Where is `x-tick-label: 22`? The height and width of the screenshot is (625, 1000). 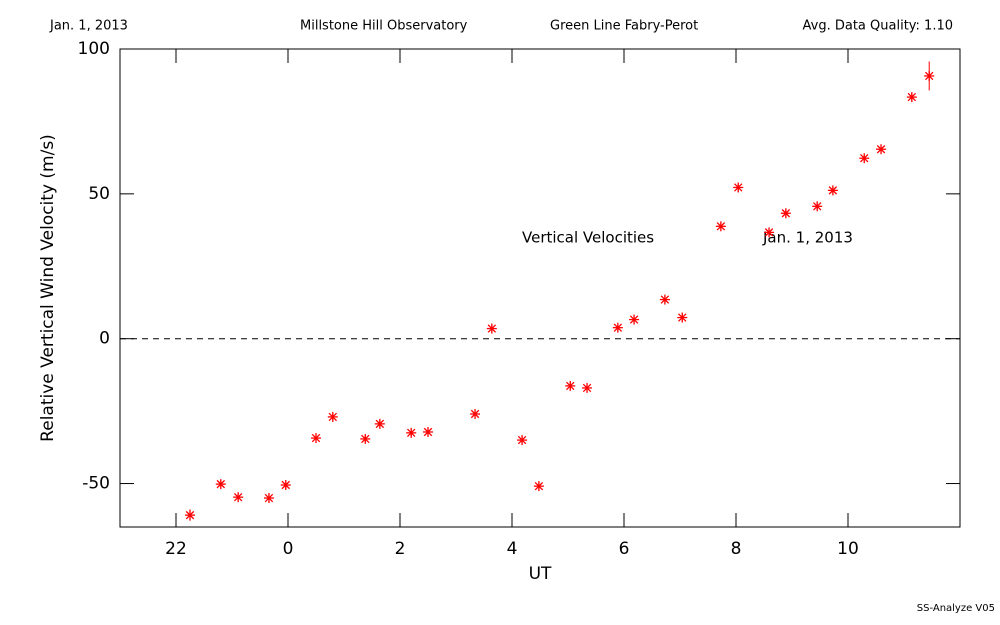 x-tick-label: 22 is located at coordinates (176, 549).